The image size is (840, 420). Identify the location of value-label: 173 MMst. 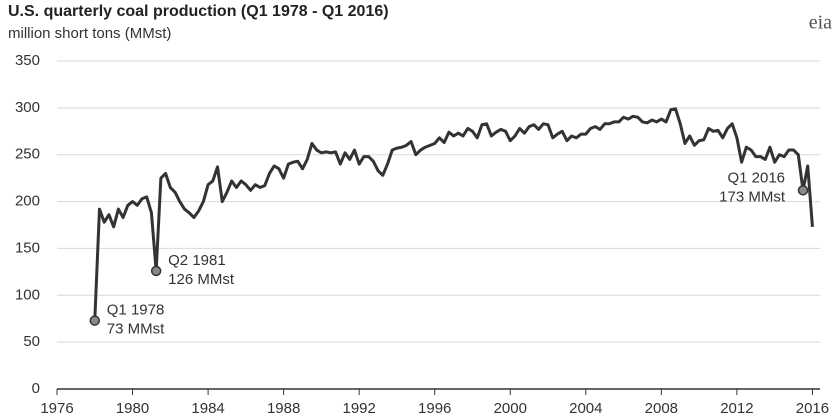
(752, 196).